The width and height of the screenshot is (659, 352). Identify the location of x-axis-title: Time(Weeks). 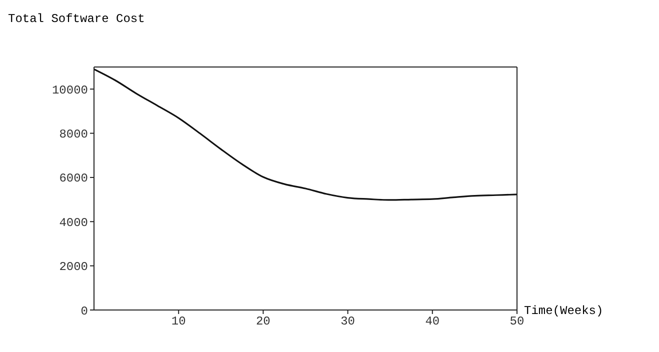
(564, 311).